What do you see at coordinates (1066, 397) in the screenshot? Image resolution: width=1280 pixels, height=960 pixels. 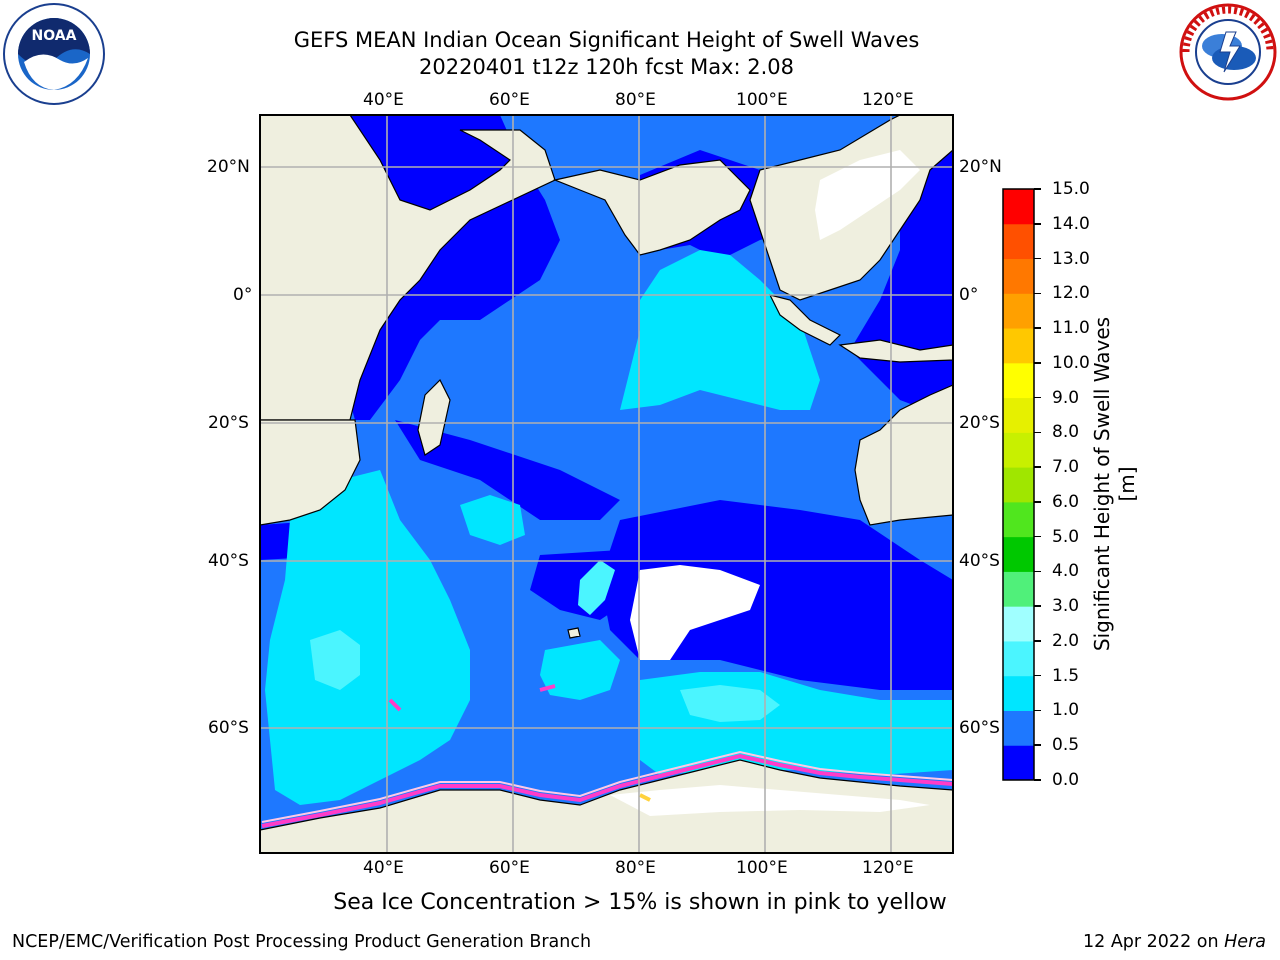 I see `colorbar-tick-label: 9.0` at bounding box center [1066, 397].